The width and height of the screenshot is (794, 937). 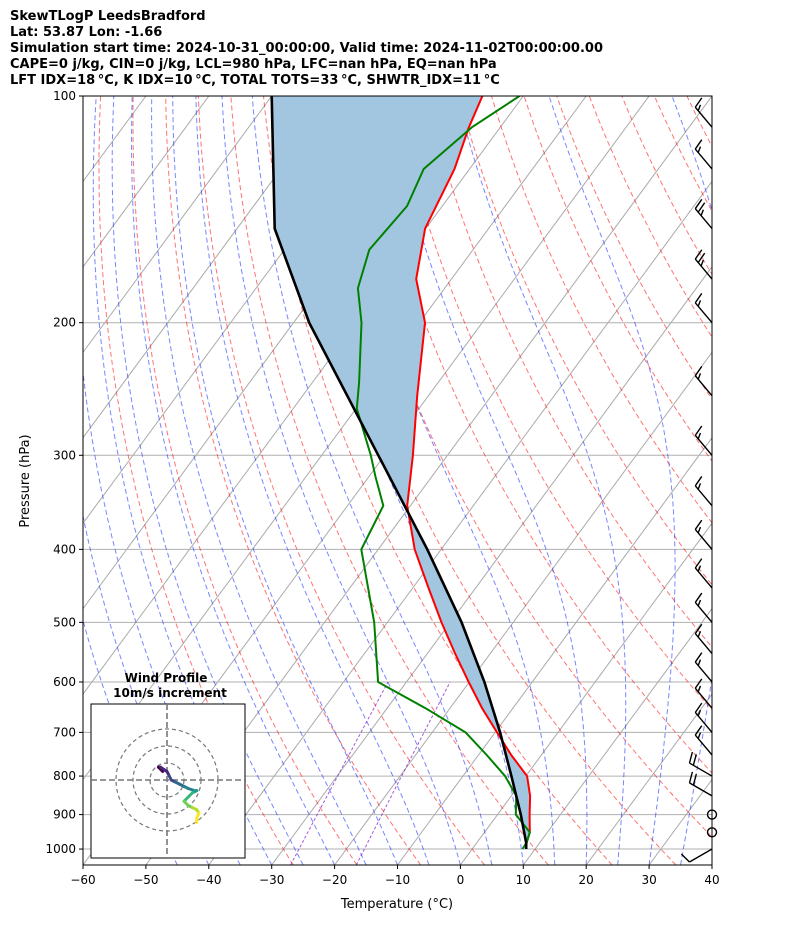 I want to click on y-tick-label: 500, so click(x=64, y=622).